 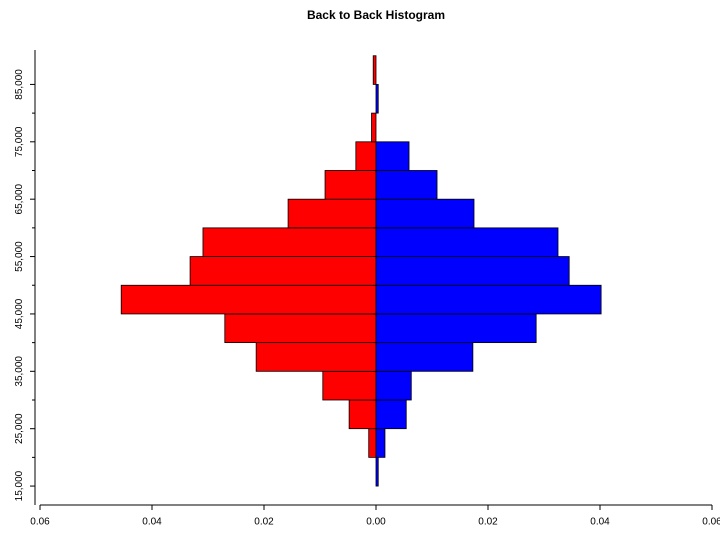 I want to click on chart-title: Back to Back Histogram, so click(x=376, y=15).